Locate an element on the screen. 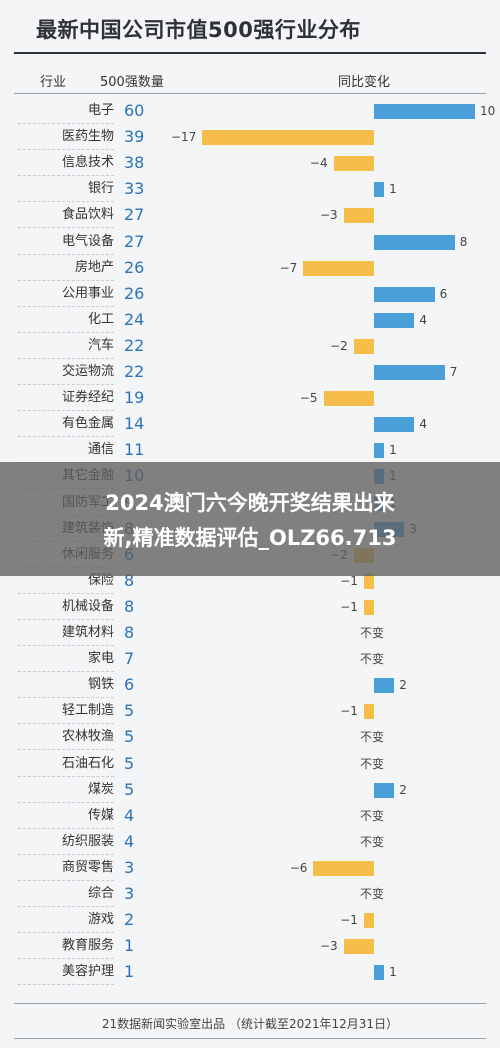 The width and height of the screenshot is (500, 1048). industry-label: 汽车 is located at coordinates (100, 345).